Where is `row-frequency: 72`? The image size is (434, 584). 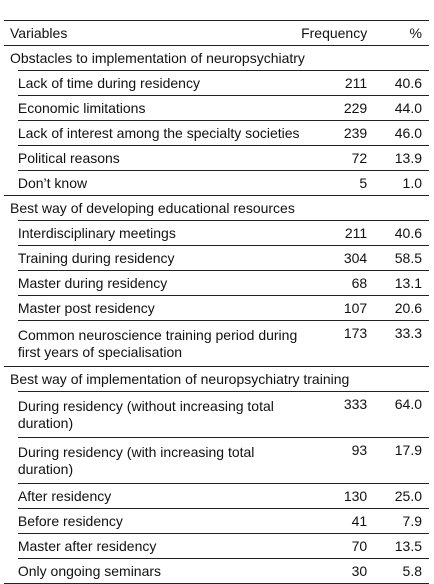
row-frequency: 72 is located at coordinates (336, 158).